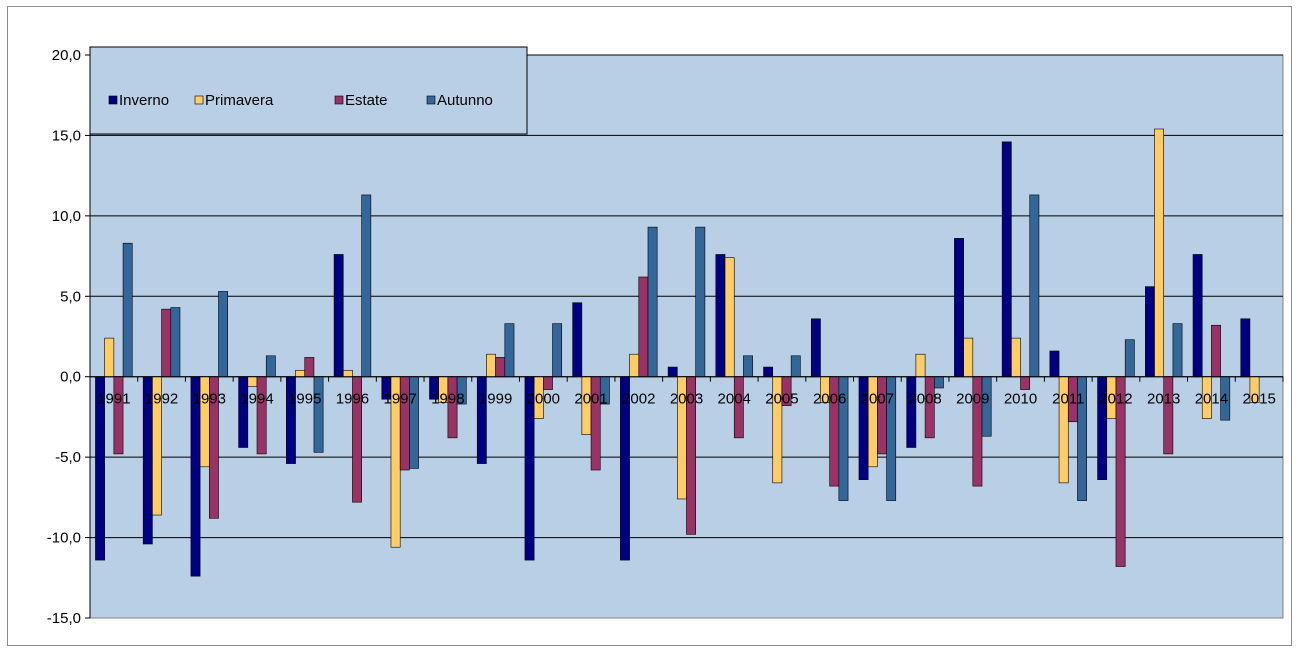 This screenshot has width=1299, height=653. Describe the element at coordinates (1177, 350) in the screenshot. I see `bar-autunno-2013` at that location.